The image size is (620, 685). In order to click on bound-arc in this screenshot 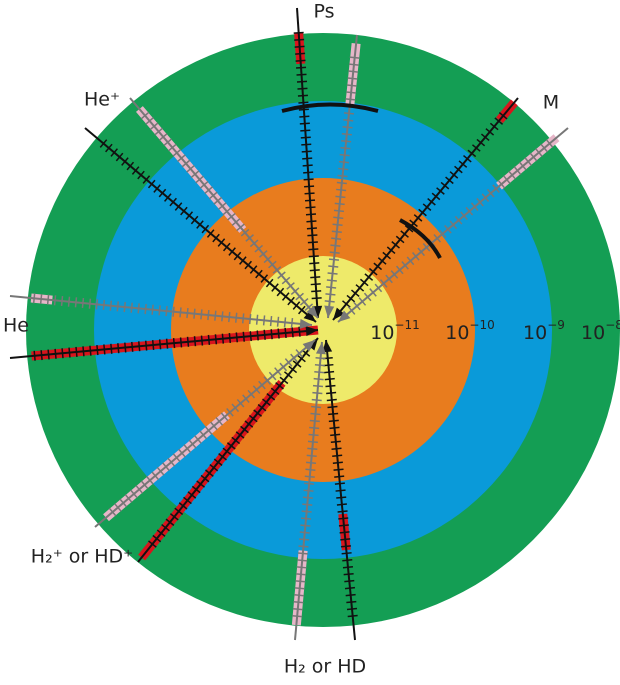, I will do `click(420, 238)`.